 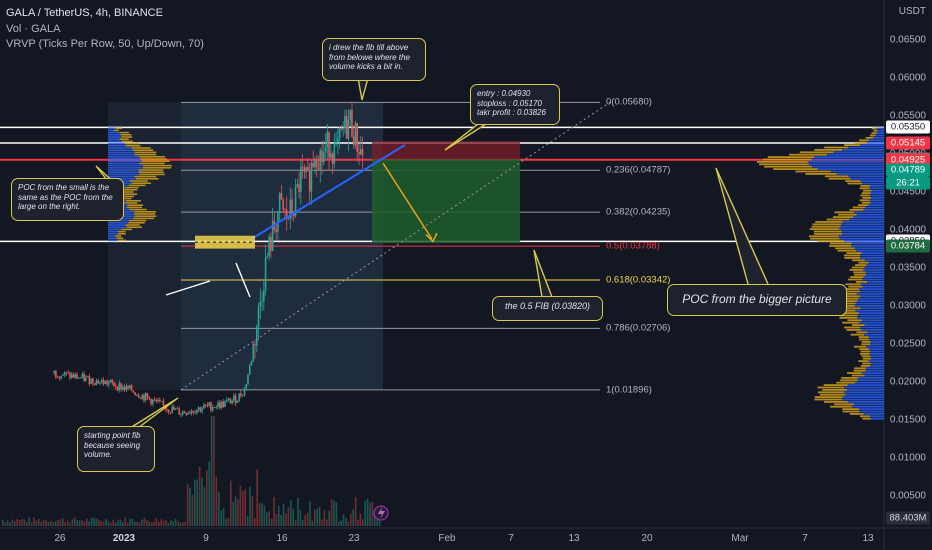 What do you see at coordinates (206, 538) in the screenshot?
I see `time-tick: 9` at bounding box center [206, 538].